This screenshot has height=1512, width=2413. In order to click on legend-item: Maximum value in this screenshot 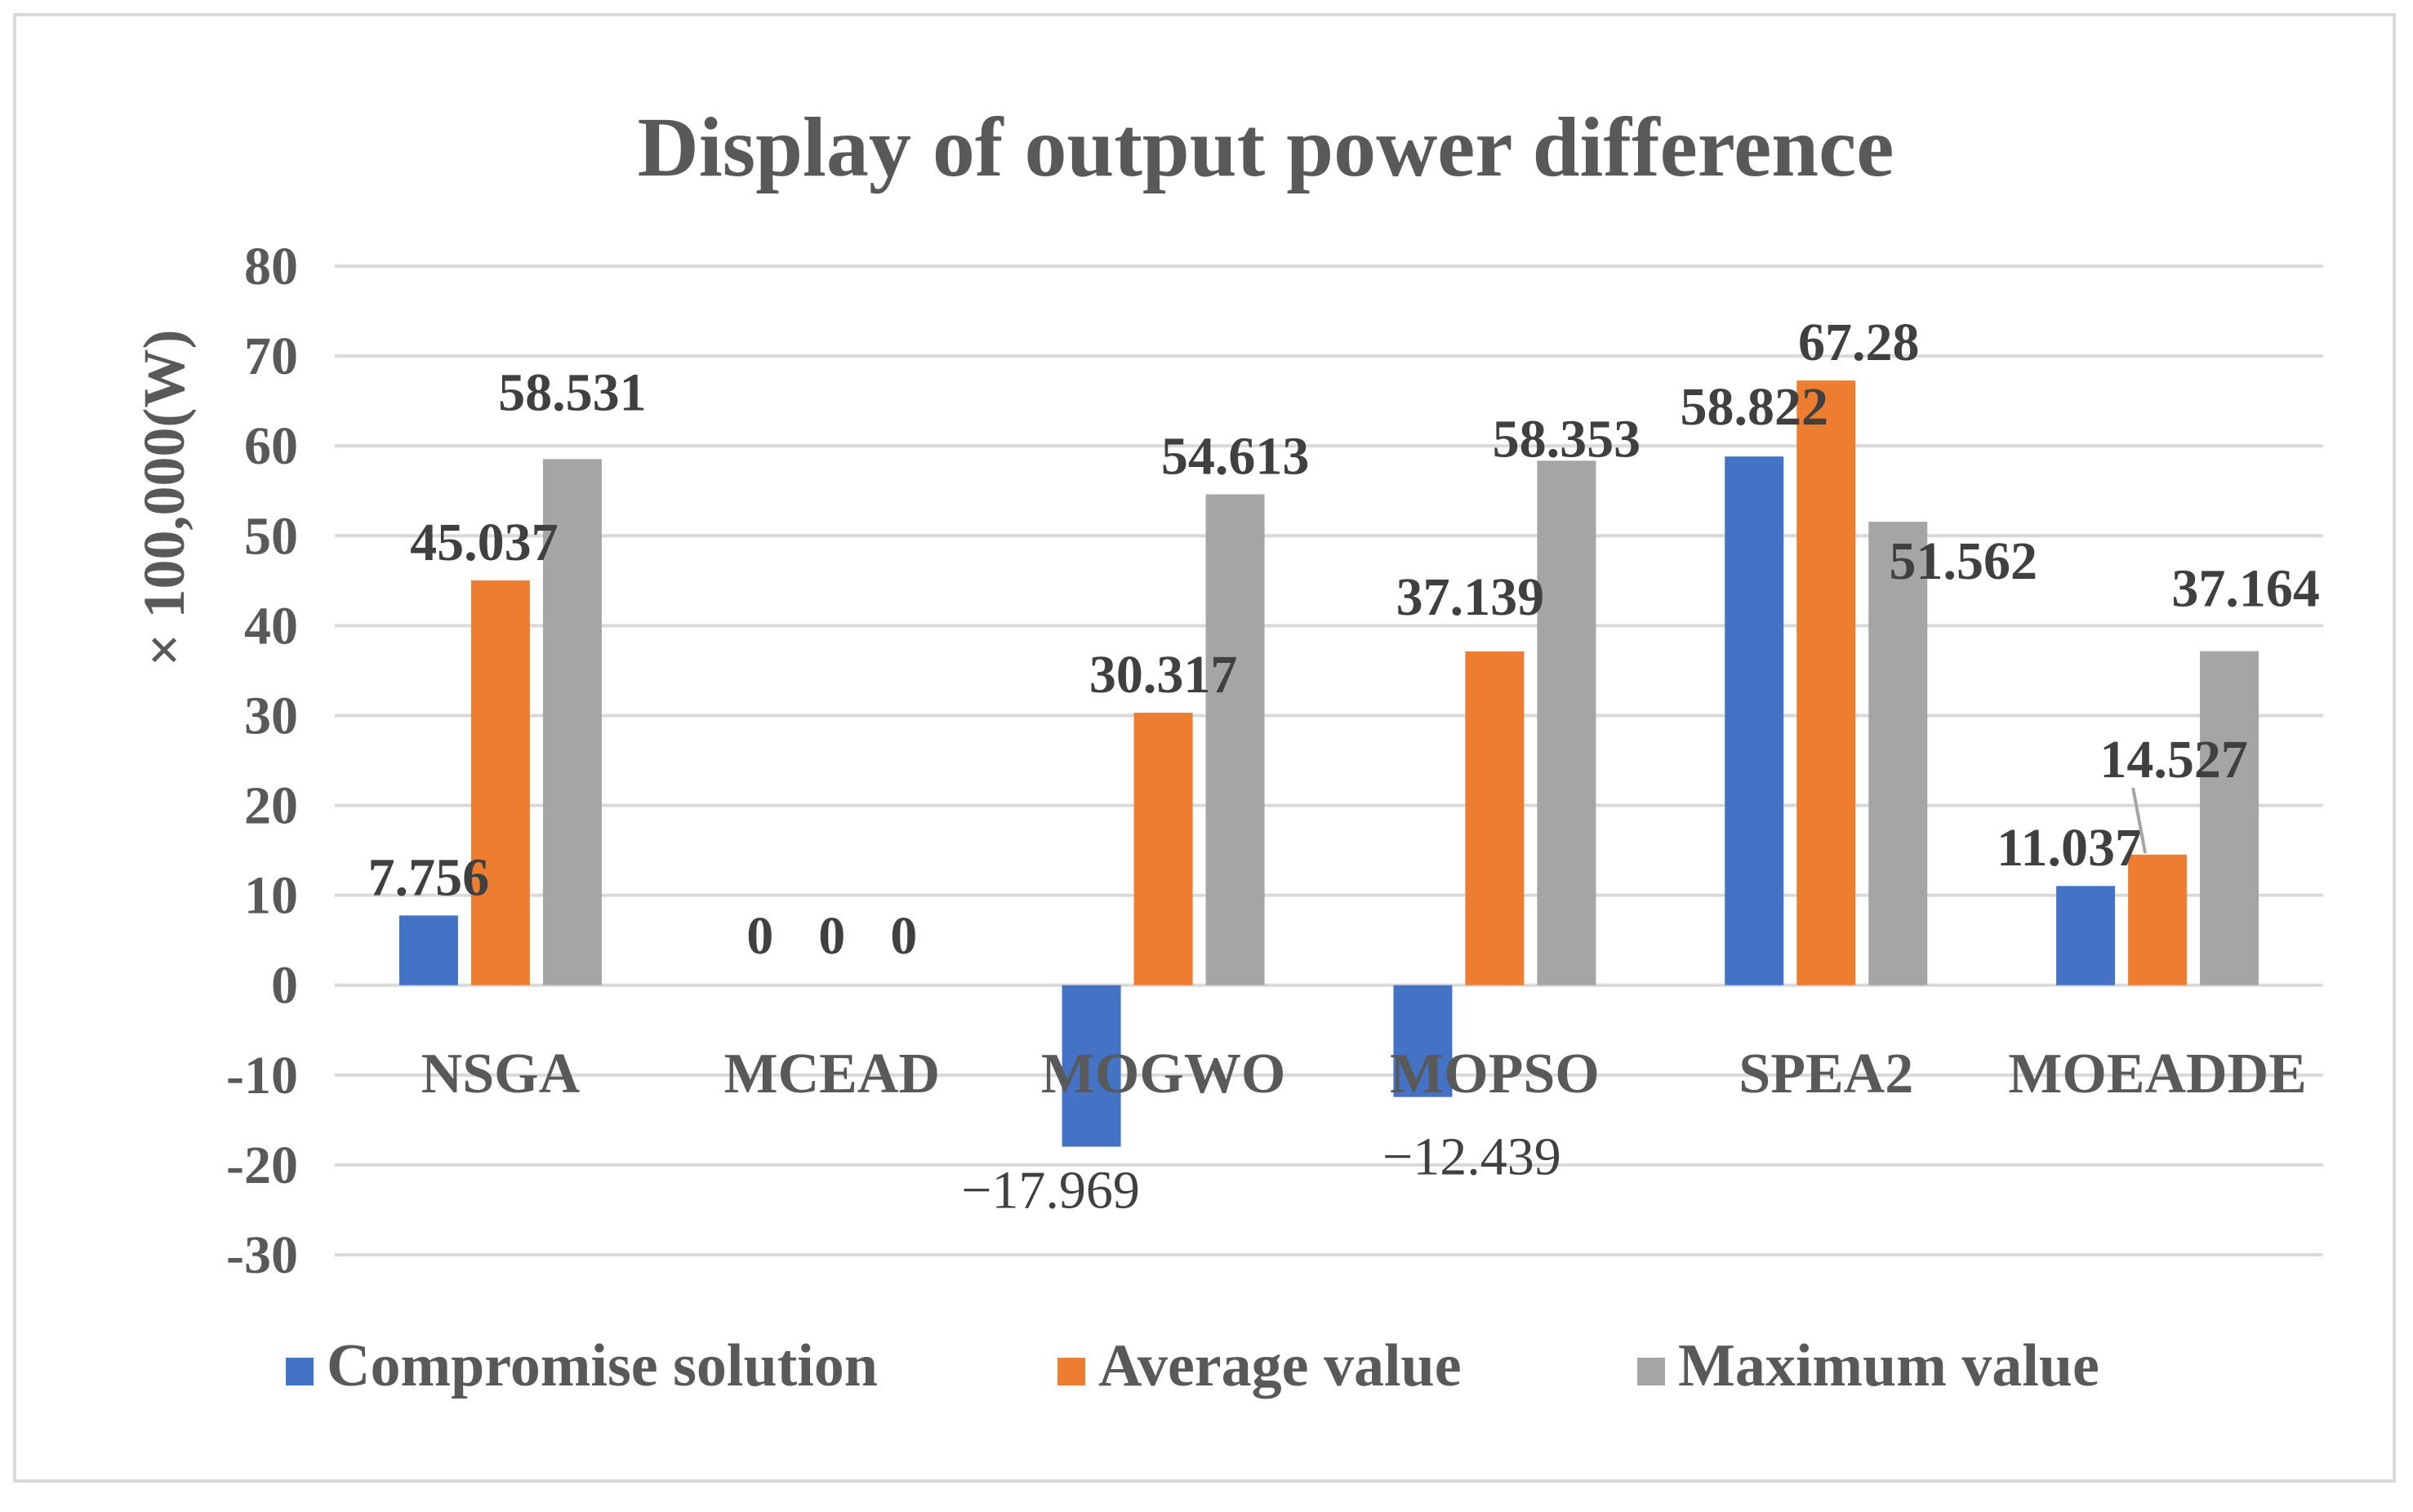, I will do `click(1868, 1366)`.